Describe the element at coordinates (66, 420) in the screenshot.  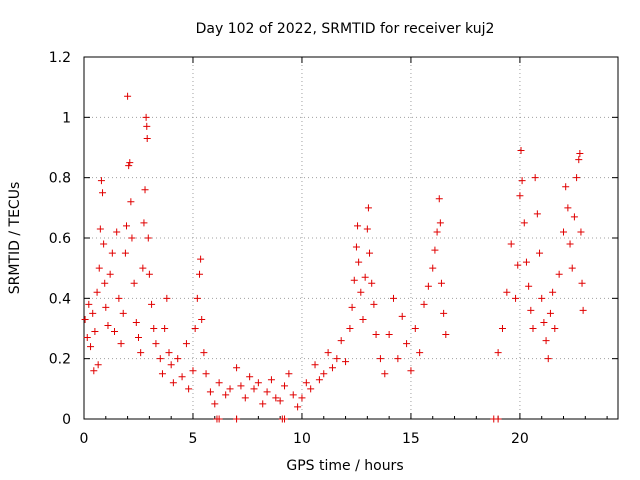
I see `y-tick-label: 0` at that location.